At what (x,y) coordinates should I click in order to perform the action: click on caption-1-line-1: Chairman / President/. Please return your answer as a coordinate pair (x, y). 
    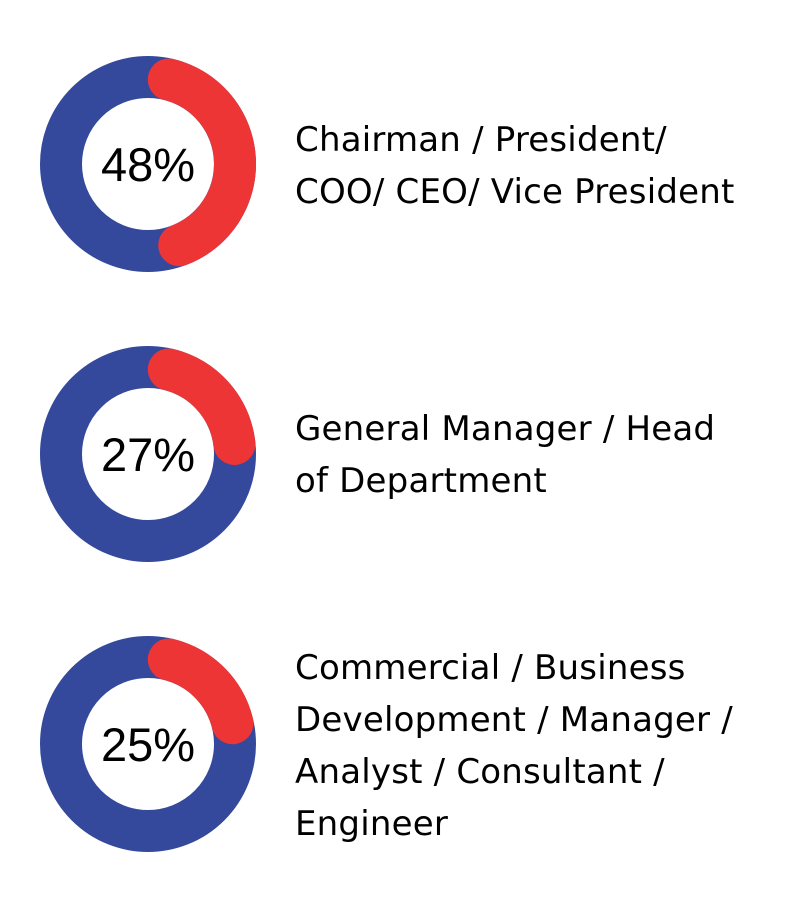
    Looking at the image, I should click on (481, 140).